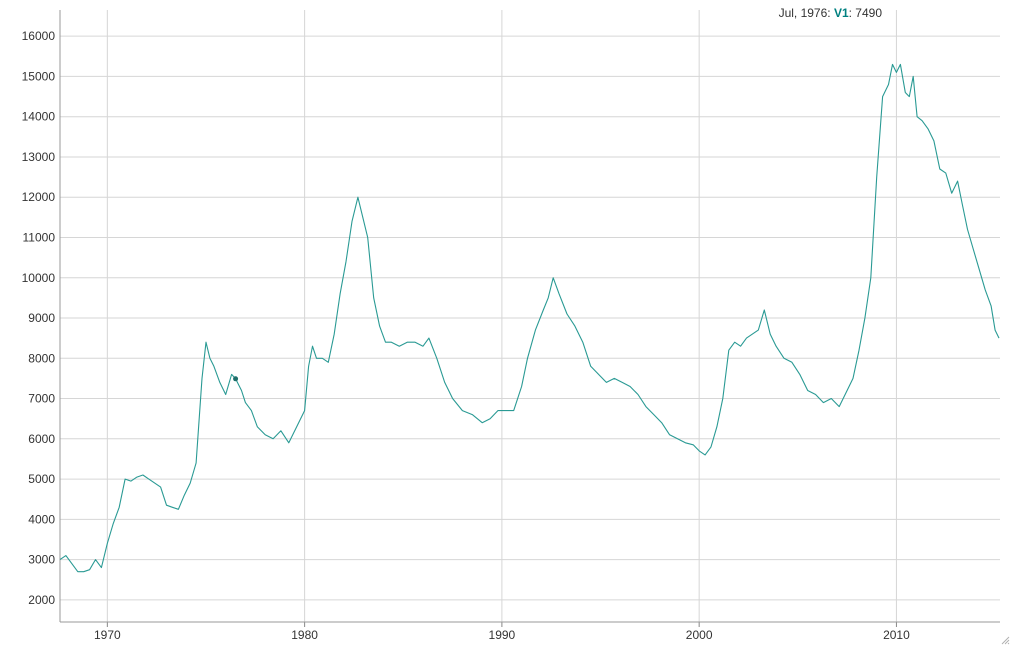 Image resolution: width=1012 pixels, height=647 pixels. I want to click on y-tick-label-12000: 12000, so click(39, 197).